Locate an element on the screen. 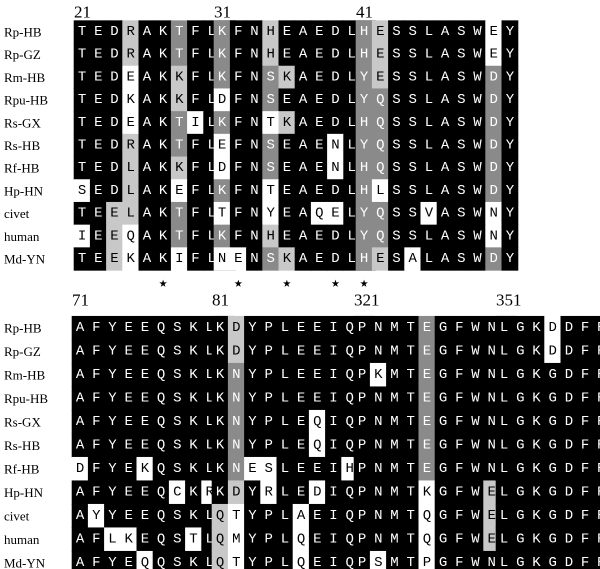  species-name: Rs-GX is located at coordinates (22, 422).